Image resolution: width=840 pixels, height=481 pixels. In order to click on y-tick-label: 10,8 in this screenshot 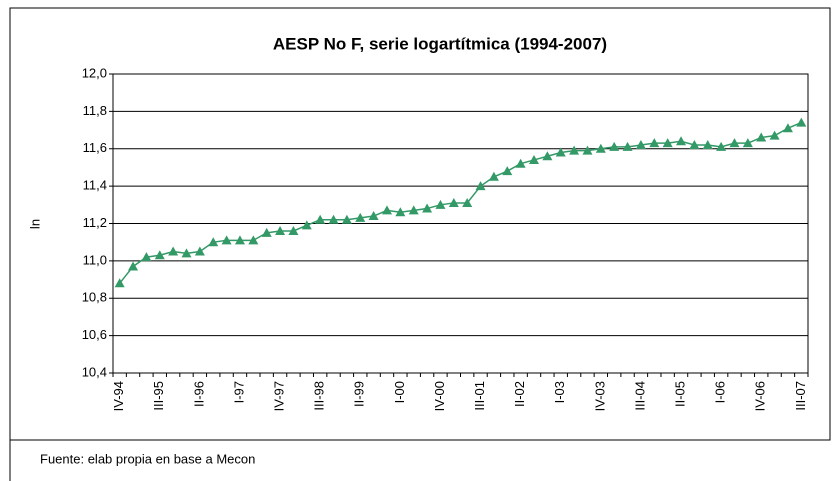, I will do `click(94, 297)`.